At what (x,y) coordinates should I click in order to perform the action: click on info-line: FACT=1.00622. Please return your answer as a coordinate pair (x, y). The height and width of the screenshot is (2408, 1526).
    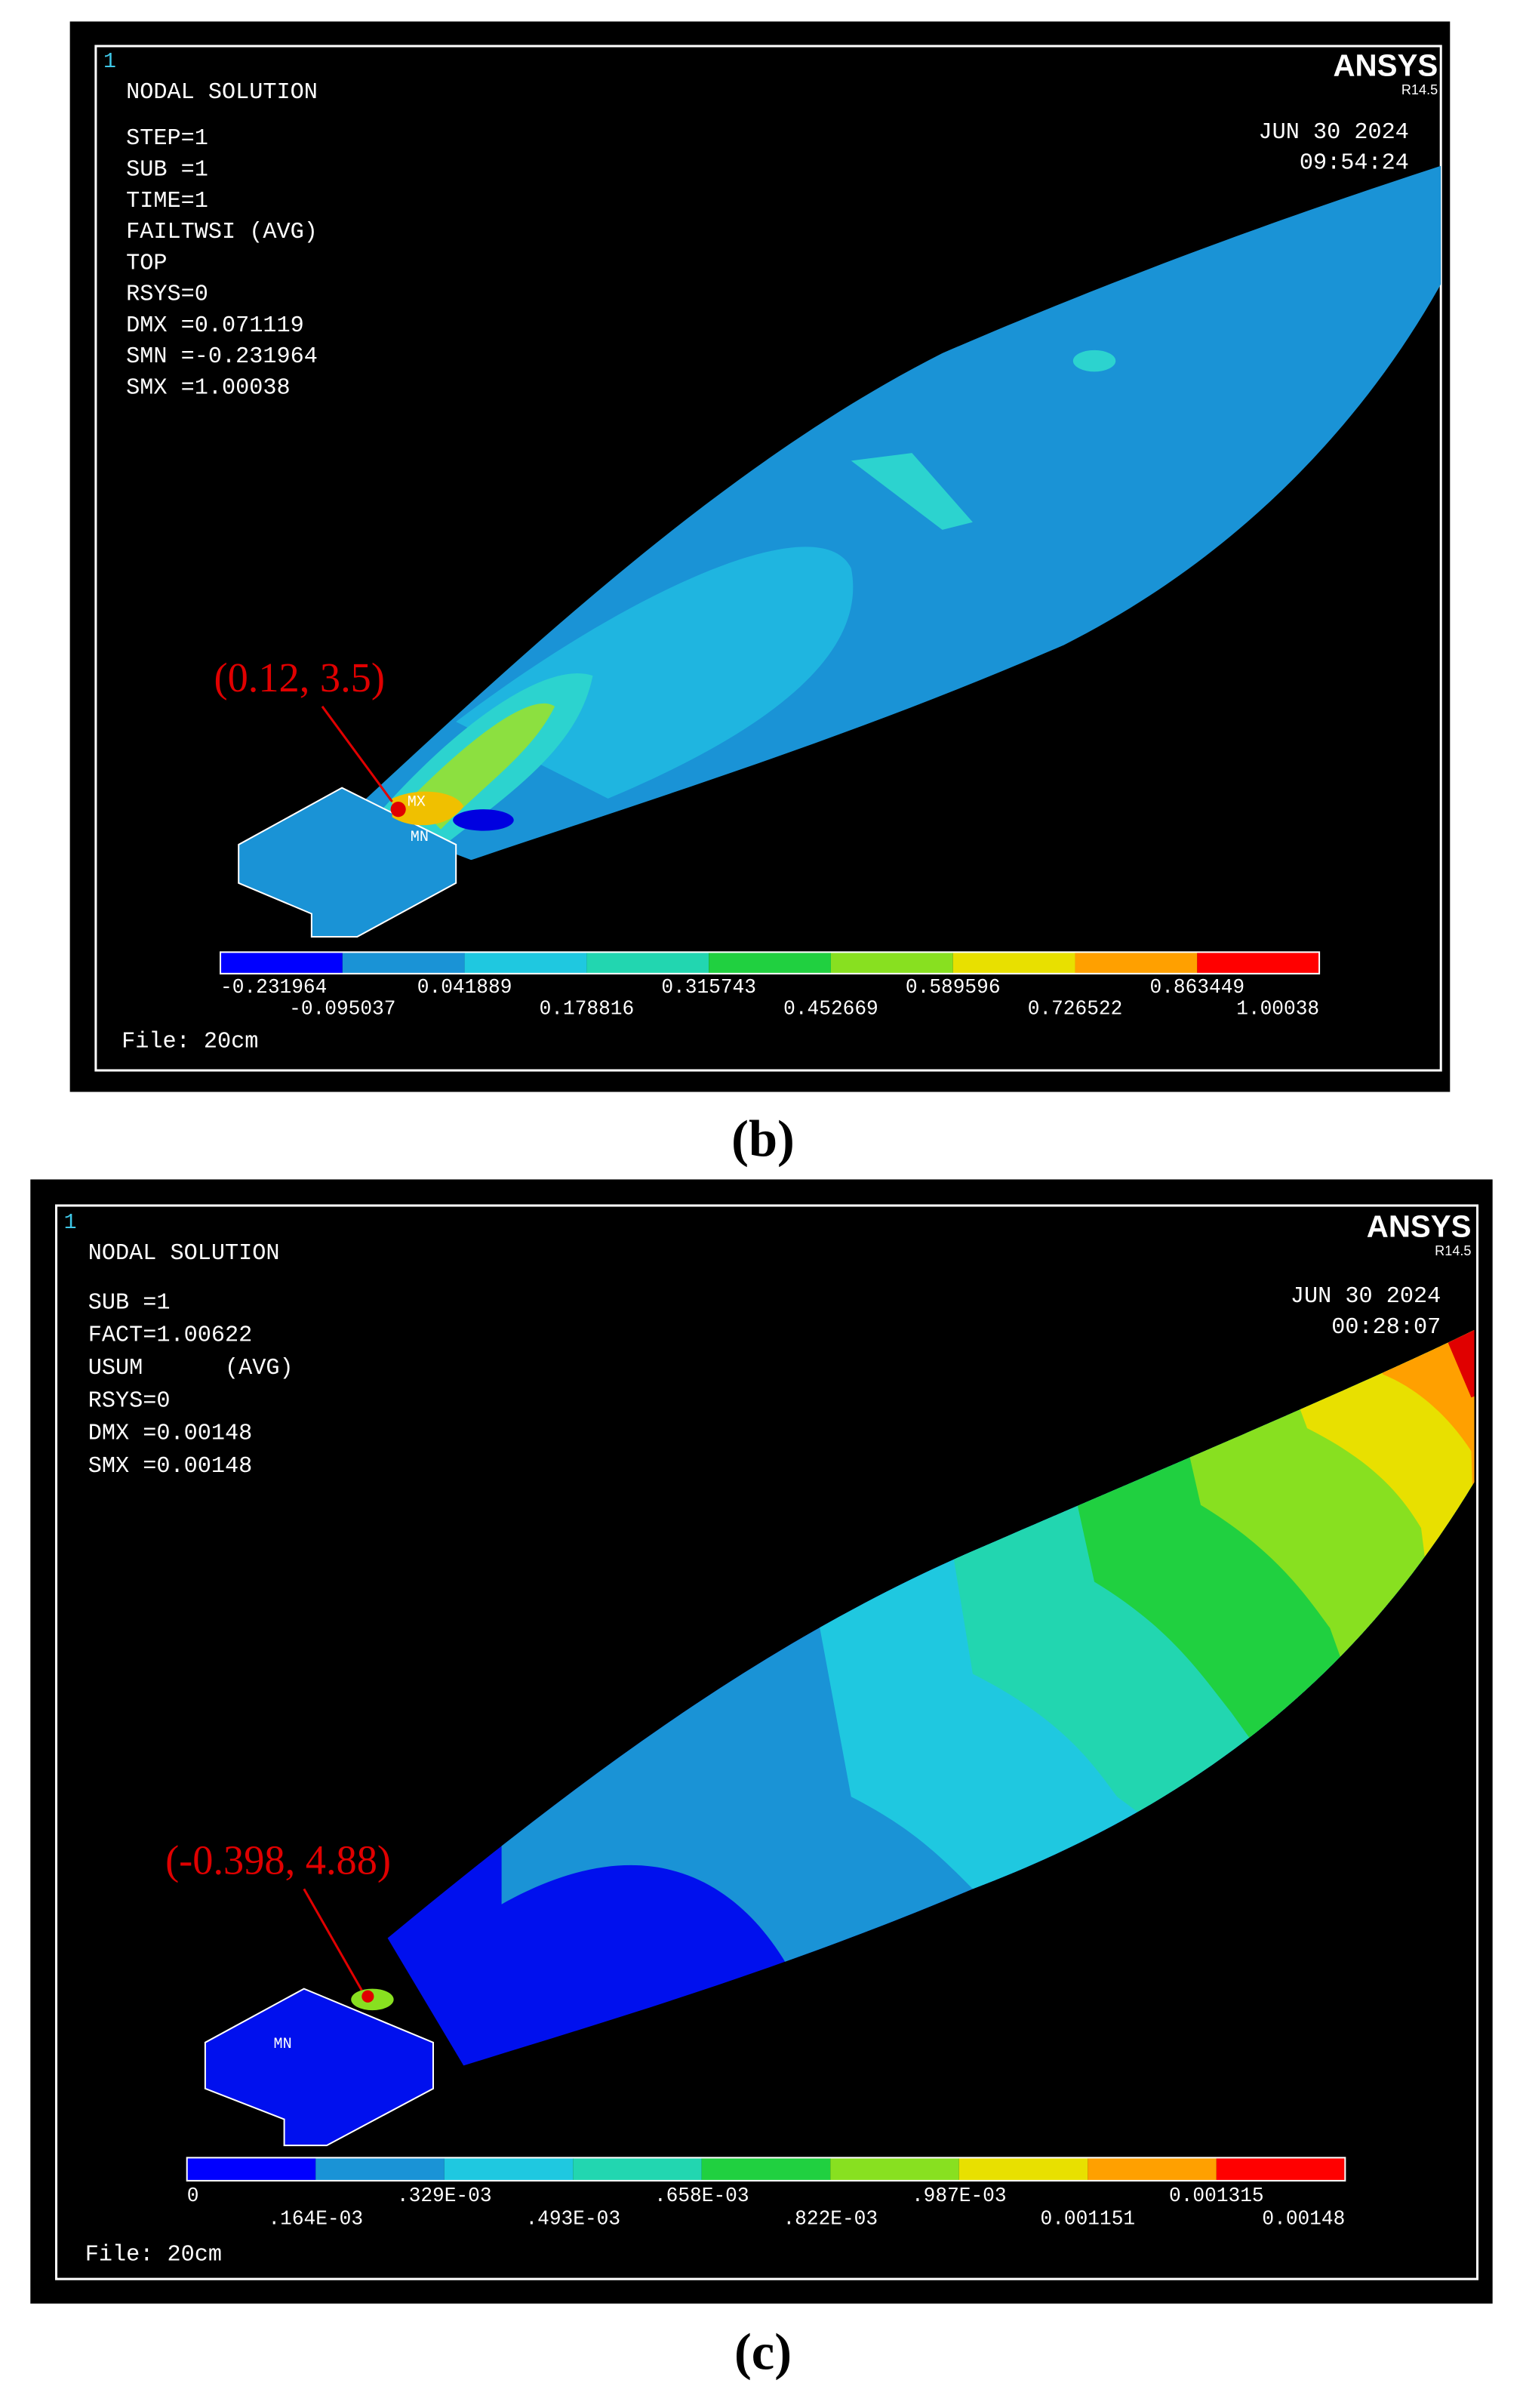
    Looking at the image, I should click on (170, 1335).